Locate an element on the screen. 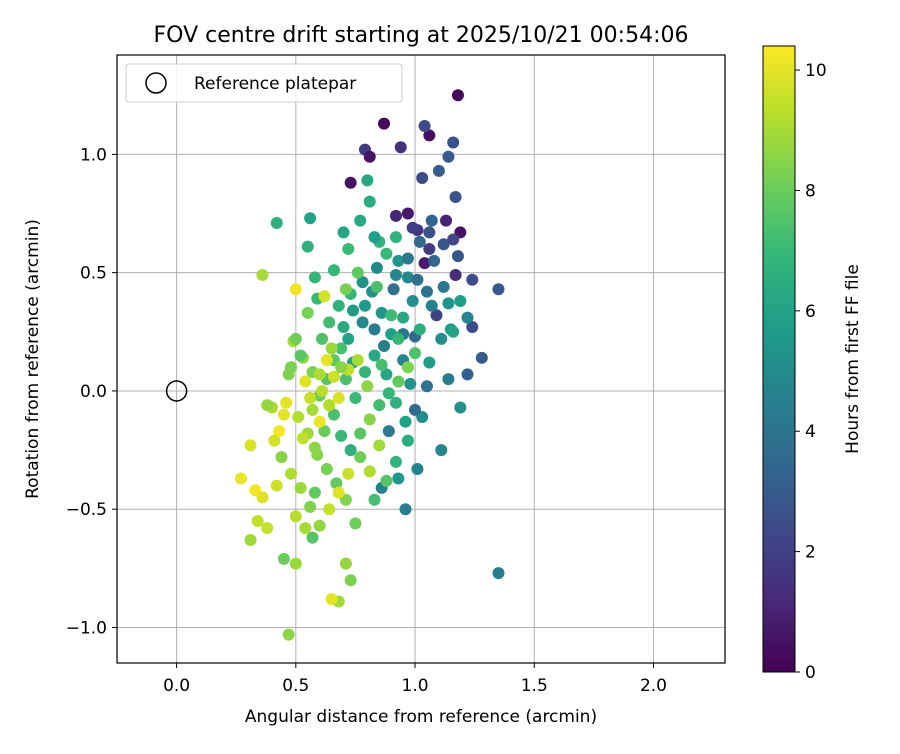 The image size is (900, 754). reference-marker is located at coordinates (176, 391).